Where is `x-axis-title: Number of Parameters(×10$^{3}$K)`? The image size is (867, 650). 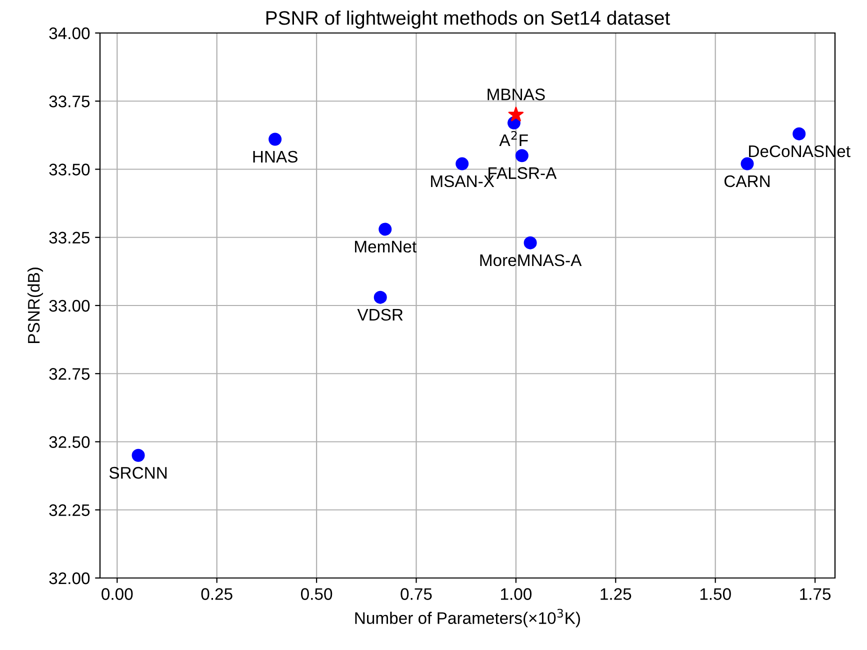 x-axis-title: Number of Parameters(×10$^{3}$K) is located at coordinates (467, 618).